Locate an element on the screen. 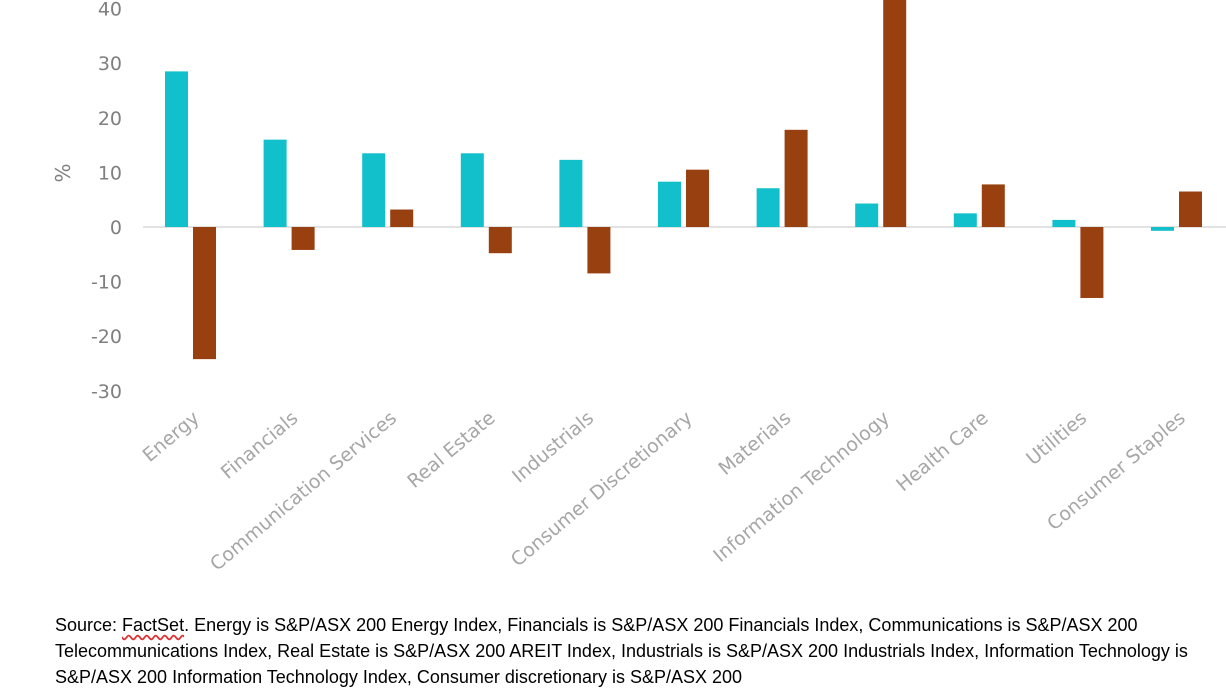 The height and width of the screenshot is (690, 1226). x-category-label: Information Technology is located at coordinates (801, 487).